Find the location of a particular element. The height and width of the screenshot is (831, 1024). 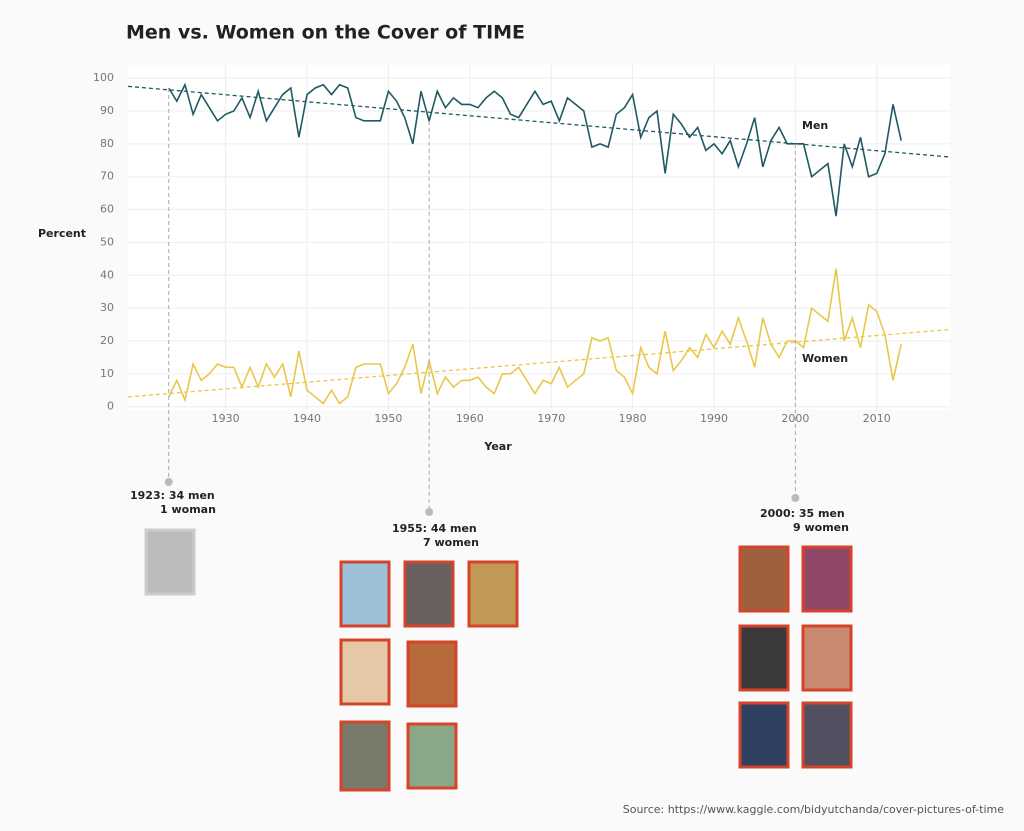

y-tick-label: 50 is located at coordinates (107, 241).